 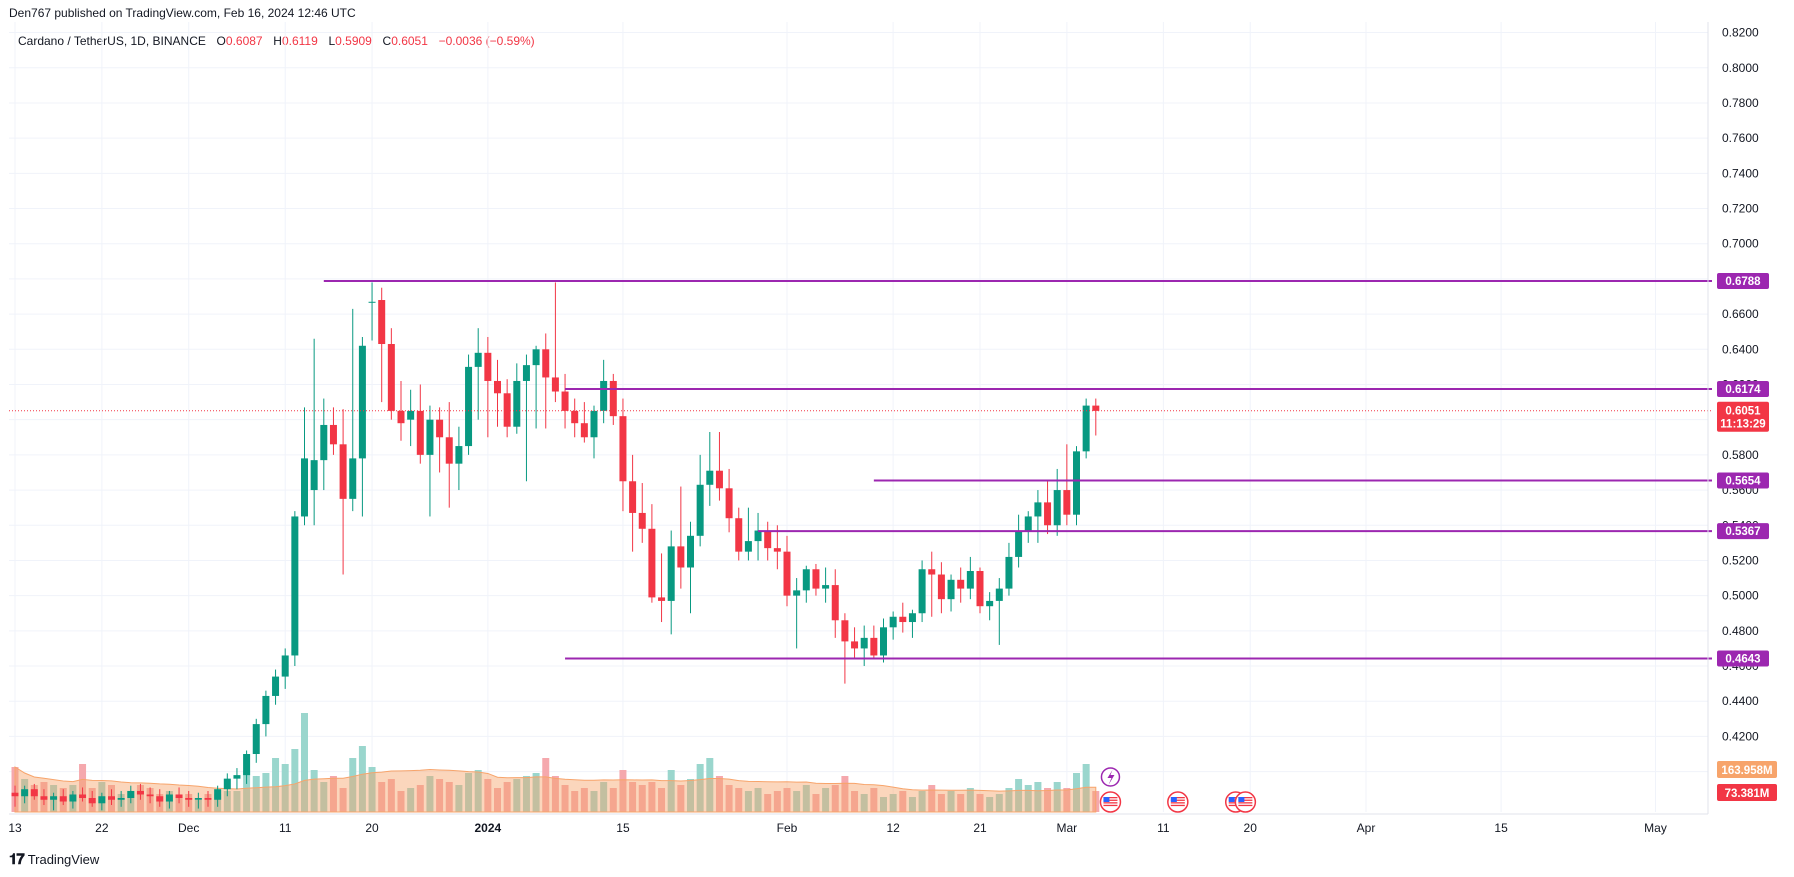 What do you see at coordinates (1743, 416) in the screenshot?
I see `last-price-tag` at bounding box center [1743, 416].